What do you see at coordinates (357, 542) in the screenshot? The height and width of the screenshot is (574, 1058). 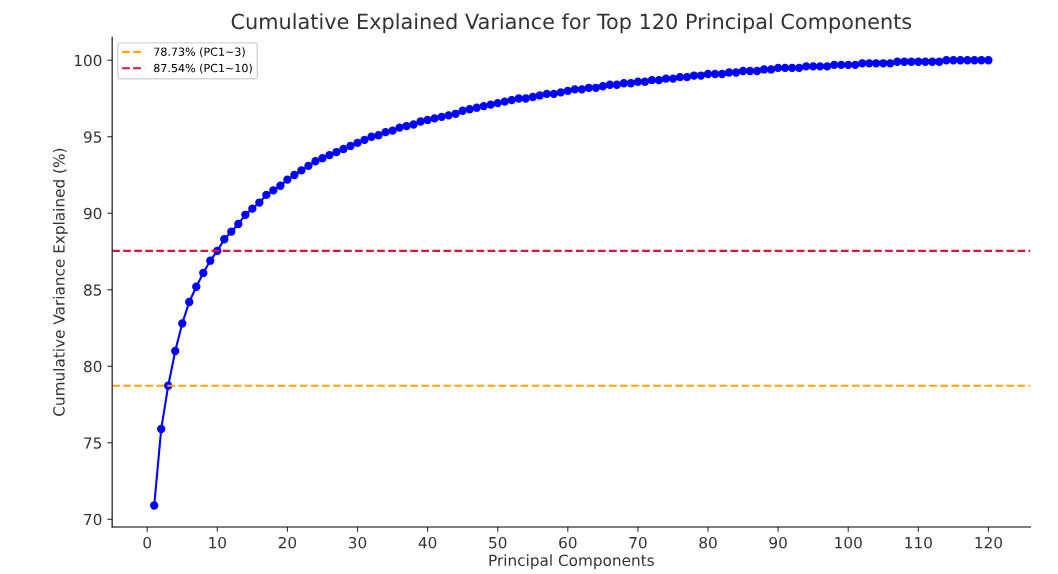 I see `x-tick-label: 30` at bounding box center [357, 542].